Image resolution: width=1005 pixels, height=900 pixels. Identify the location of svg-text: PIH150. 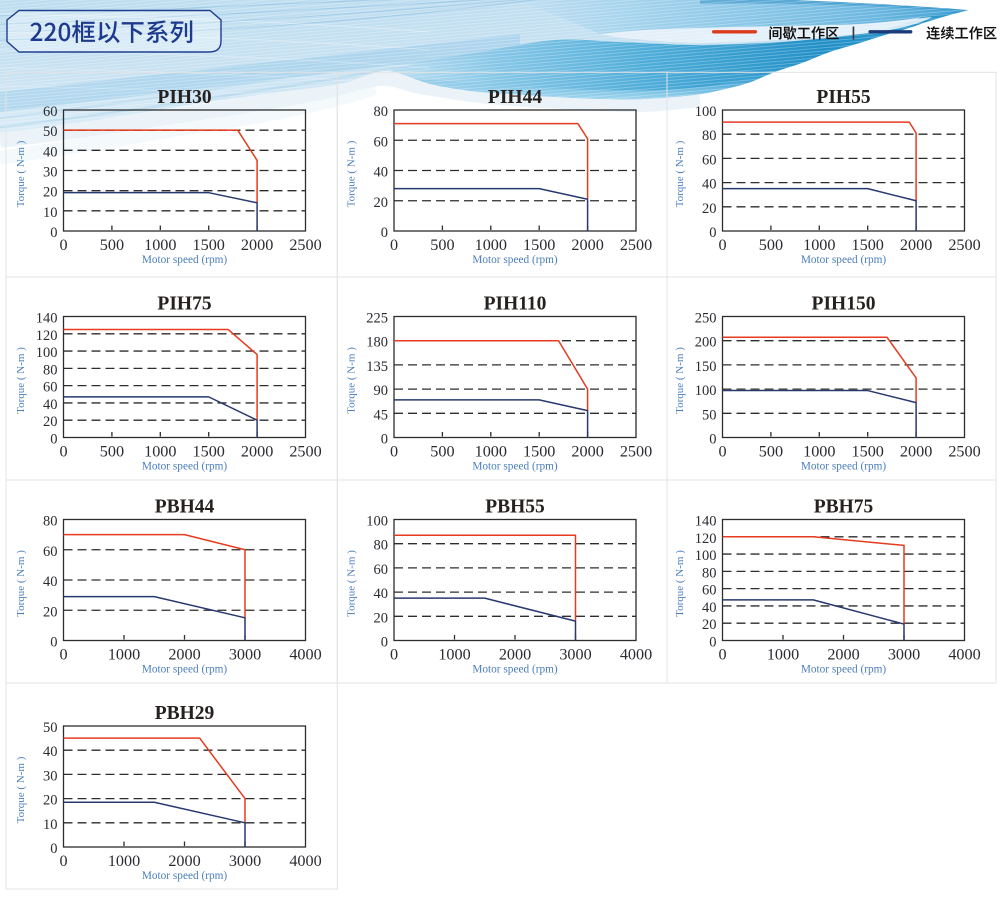
(844, 304).